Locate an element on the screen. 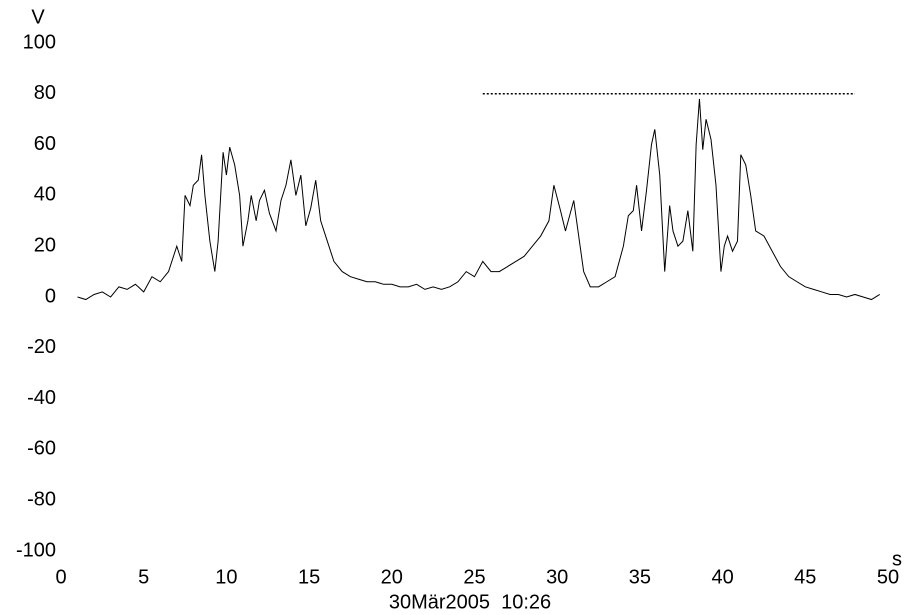 This screenshot has height=615, width=905. x-tick-label: 25 is located at coordinates (474, 577).